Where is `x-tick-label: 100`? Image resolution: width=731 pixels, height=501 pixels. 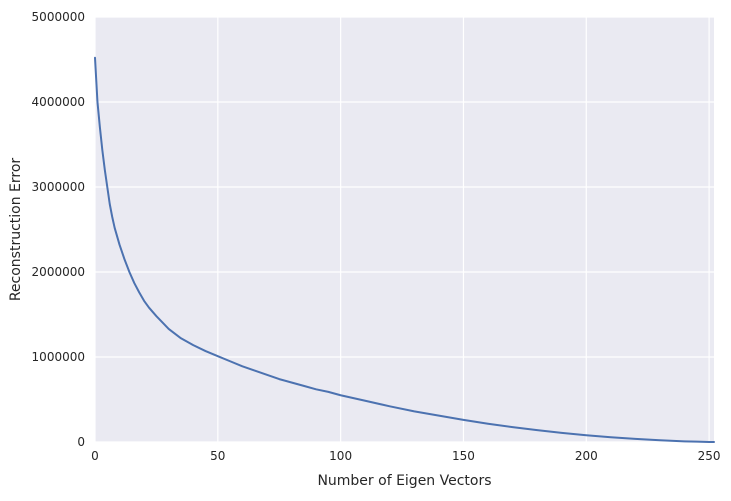 x-tick-label: 100 is located at coordinates (340, 456).